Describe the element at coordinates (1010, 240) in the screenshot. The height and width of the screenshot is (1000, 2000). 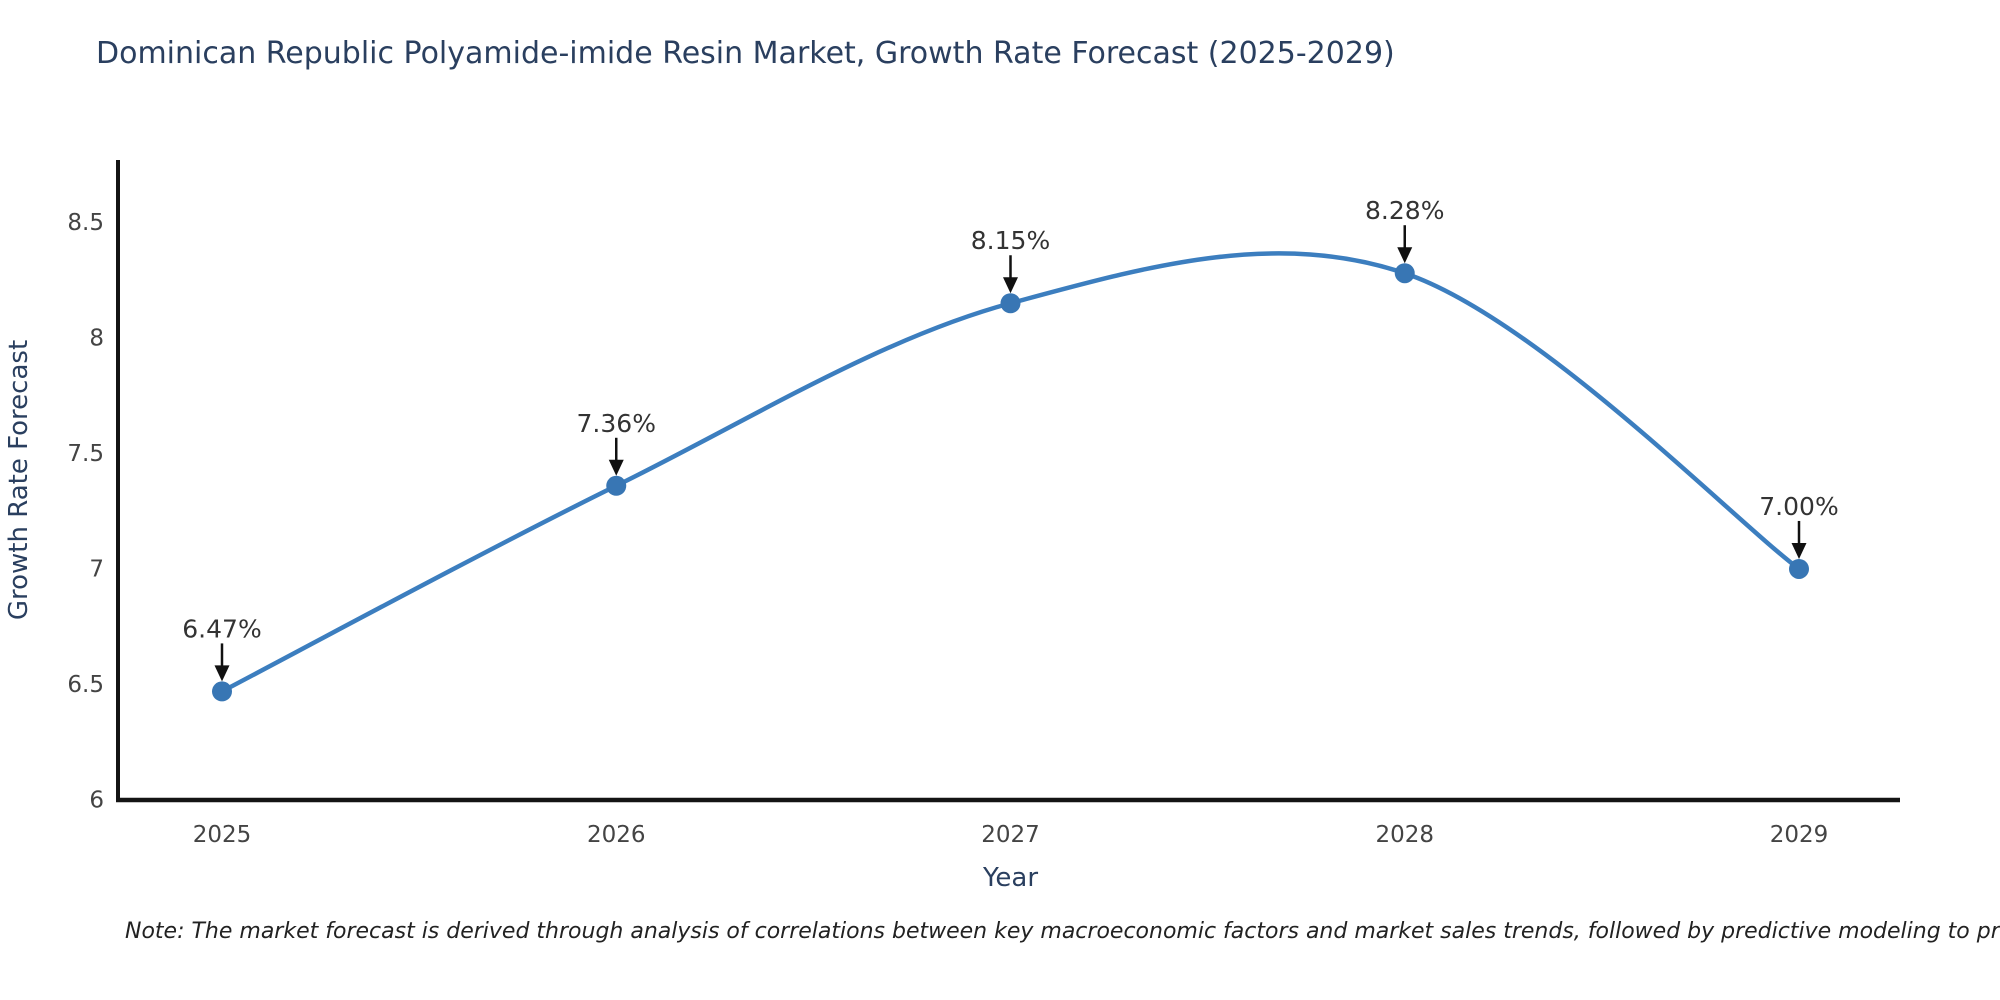
I see `point-value-label: 8.15%` at that location.